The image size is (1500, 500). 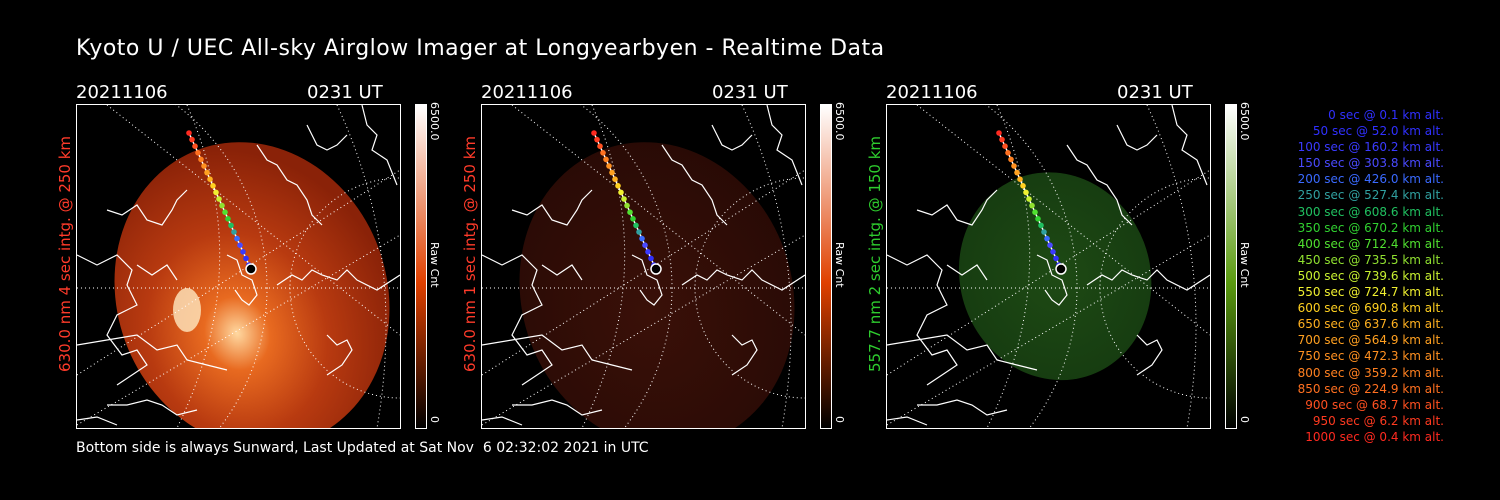 What do you see at coordinates (1370, 211) in the screenshot?
I see `legend-entry: 300 sec @ 608.6 km alt.` at bounding box center [1370, 211].